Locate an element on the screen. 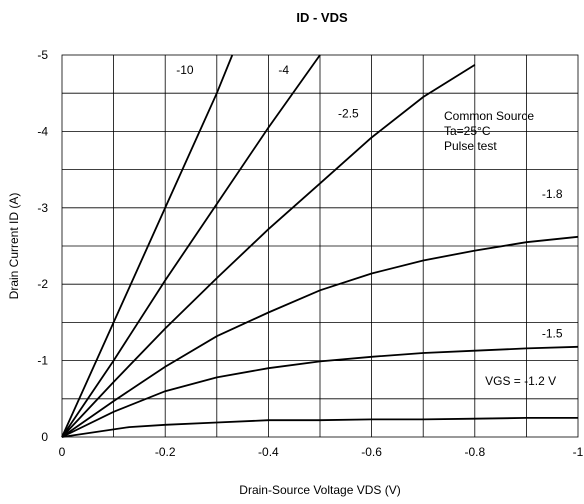  y-tick-label: -2 is located at coordinates (42, 284).